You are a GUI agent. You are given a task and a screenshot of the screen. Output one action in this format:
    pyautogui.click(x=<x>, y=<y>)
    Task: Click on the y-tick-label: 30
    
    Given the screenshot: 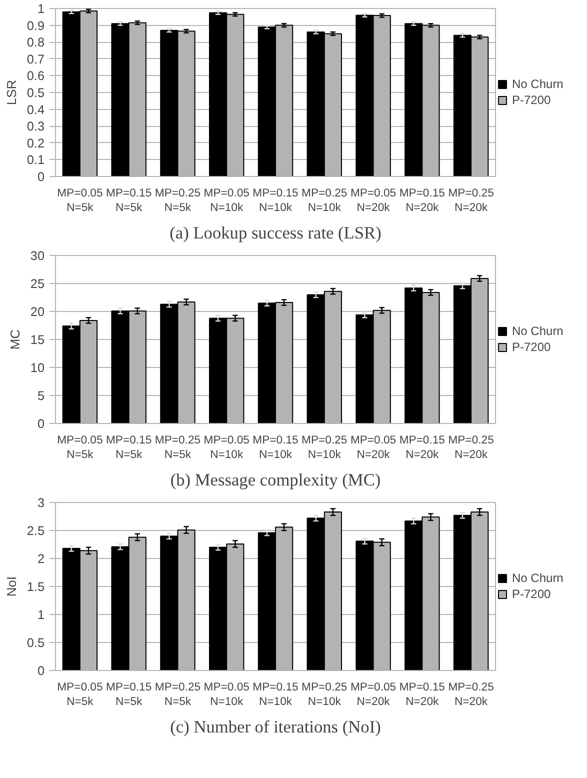 What is the action you would take?
    pyautogui.click(x=37, y=256)
    